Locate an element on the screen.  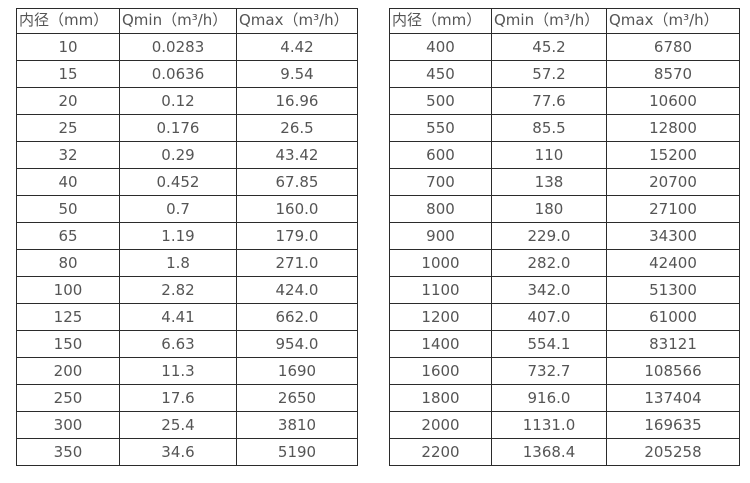
table-row: 1800 916.0 137404 is located at coordinates (564, 398).